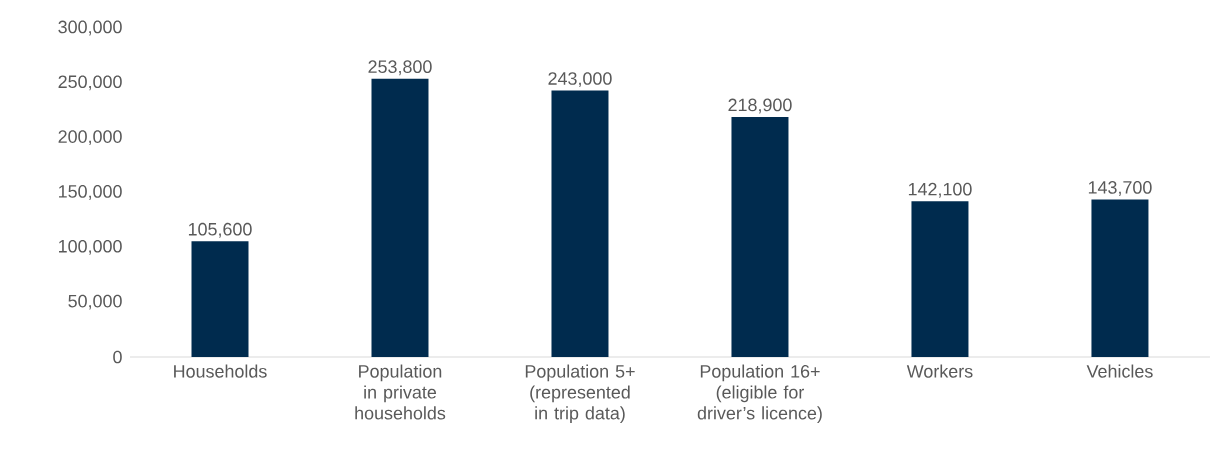 The image size is (1214, 473). I want to click on data-label: 142,100, so click(940, 190).